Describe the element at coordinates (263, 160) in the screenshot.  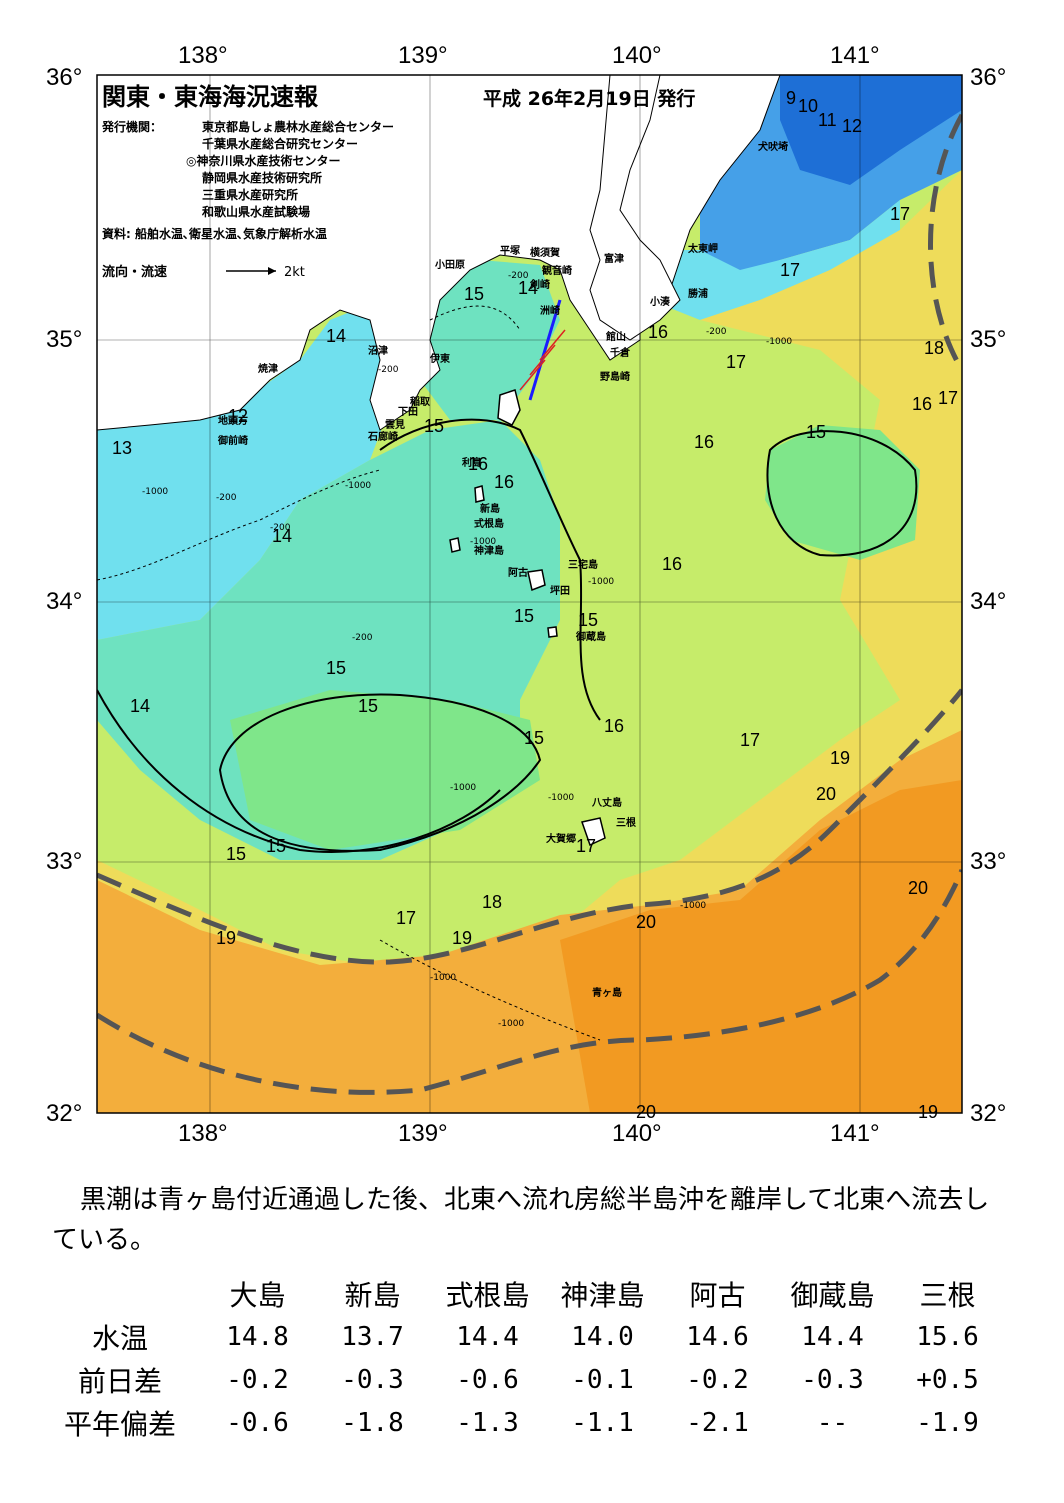
I see `publisher-2: ◎神奈川県水産技術センター` at that location.